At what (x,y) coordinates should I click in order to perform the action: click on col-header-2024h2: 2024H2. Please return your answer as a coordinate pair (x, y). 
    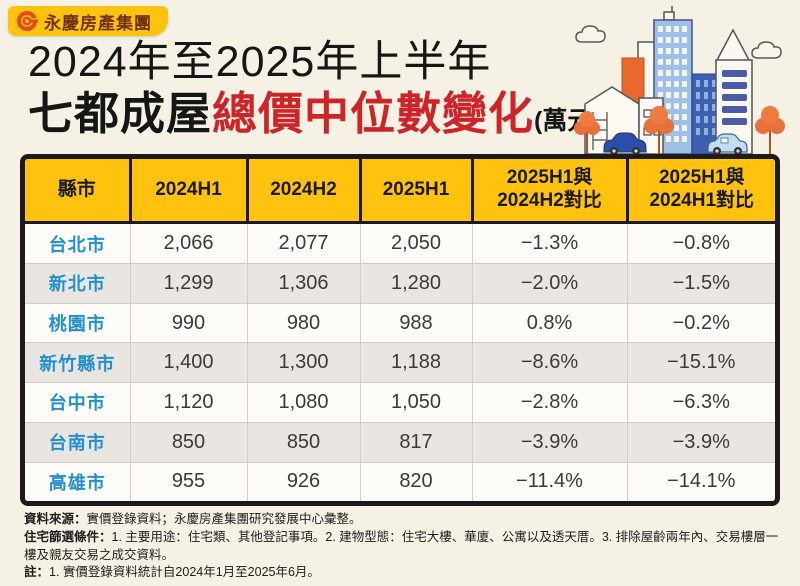
    Looking at the image, I should click on (304, 191).